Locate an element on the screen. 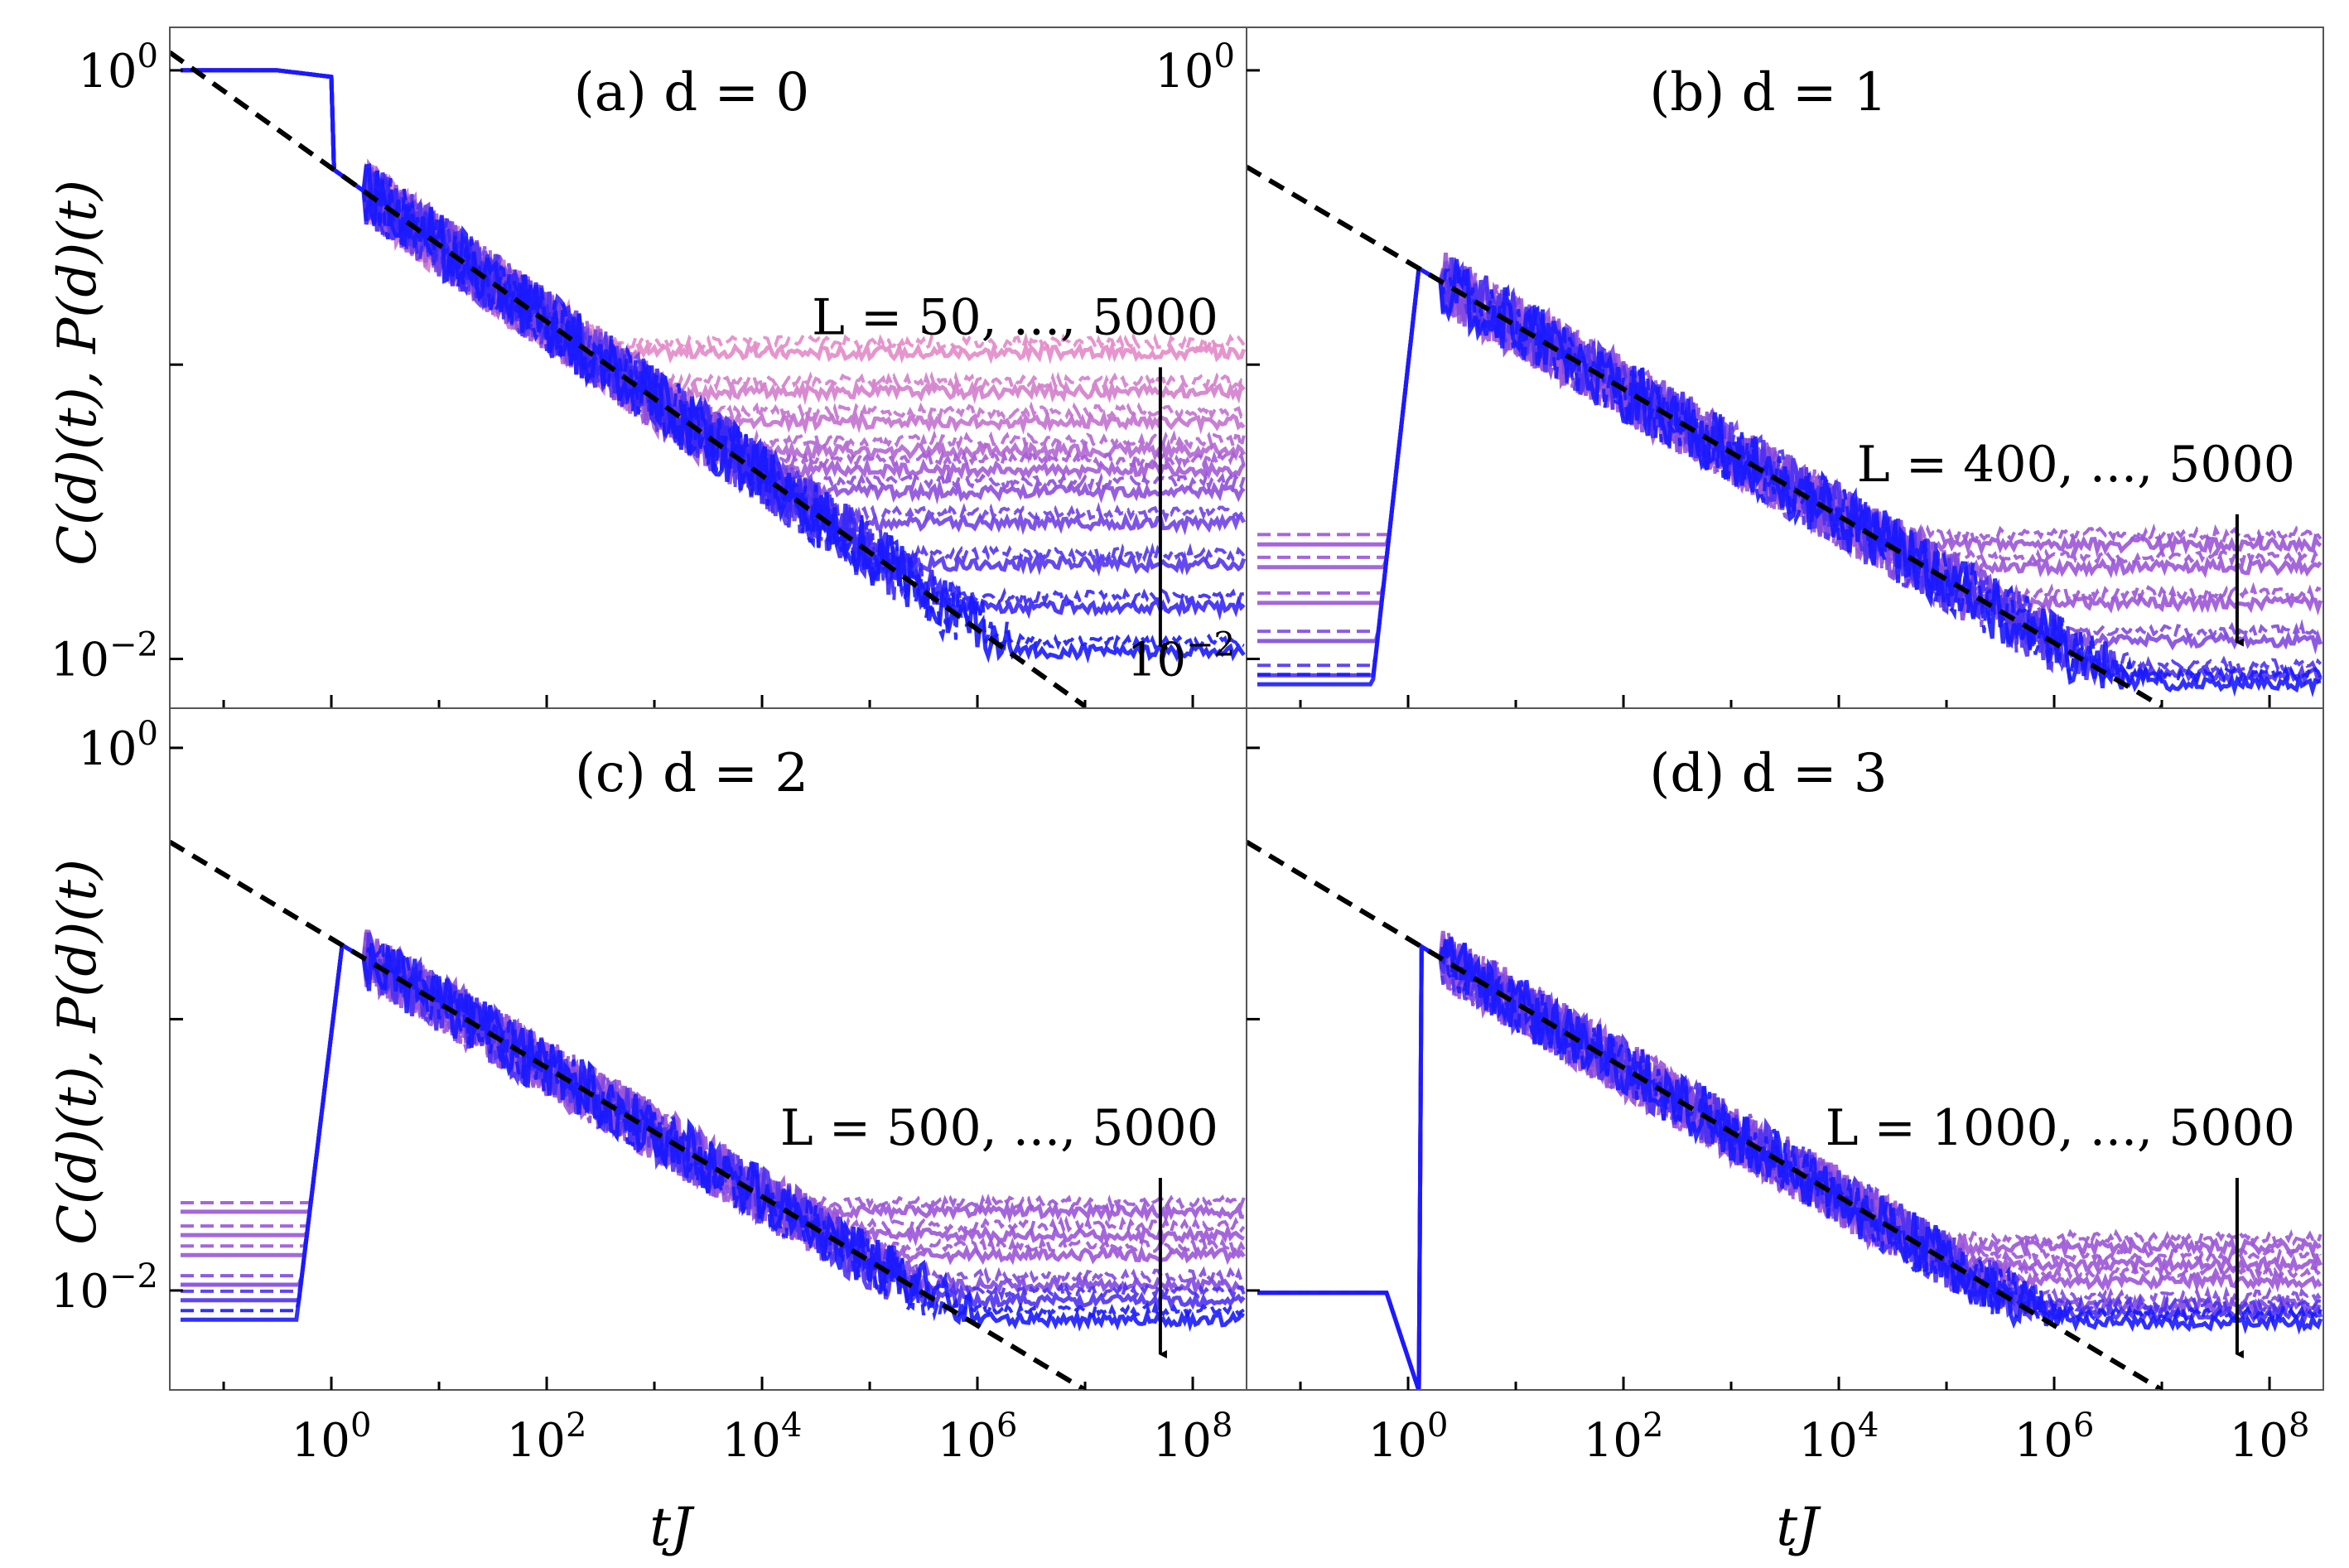 This screenshot has width=2349, height=1568. series-L5-dashed is located at coordinates (1789, 1164).